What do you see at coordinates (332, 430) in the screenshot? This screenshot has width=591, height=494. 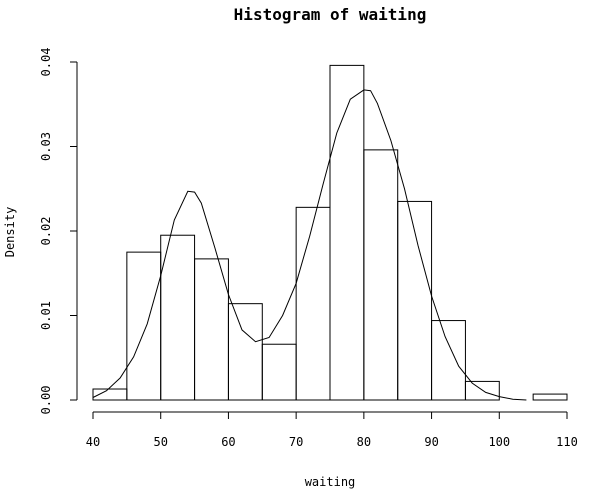 I see `x-axis: 40 50 60 70 80 90 100 110` at bounding box center [332, 430].